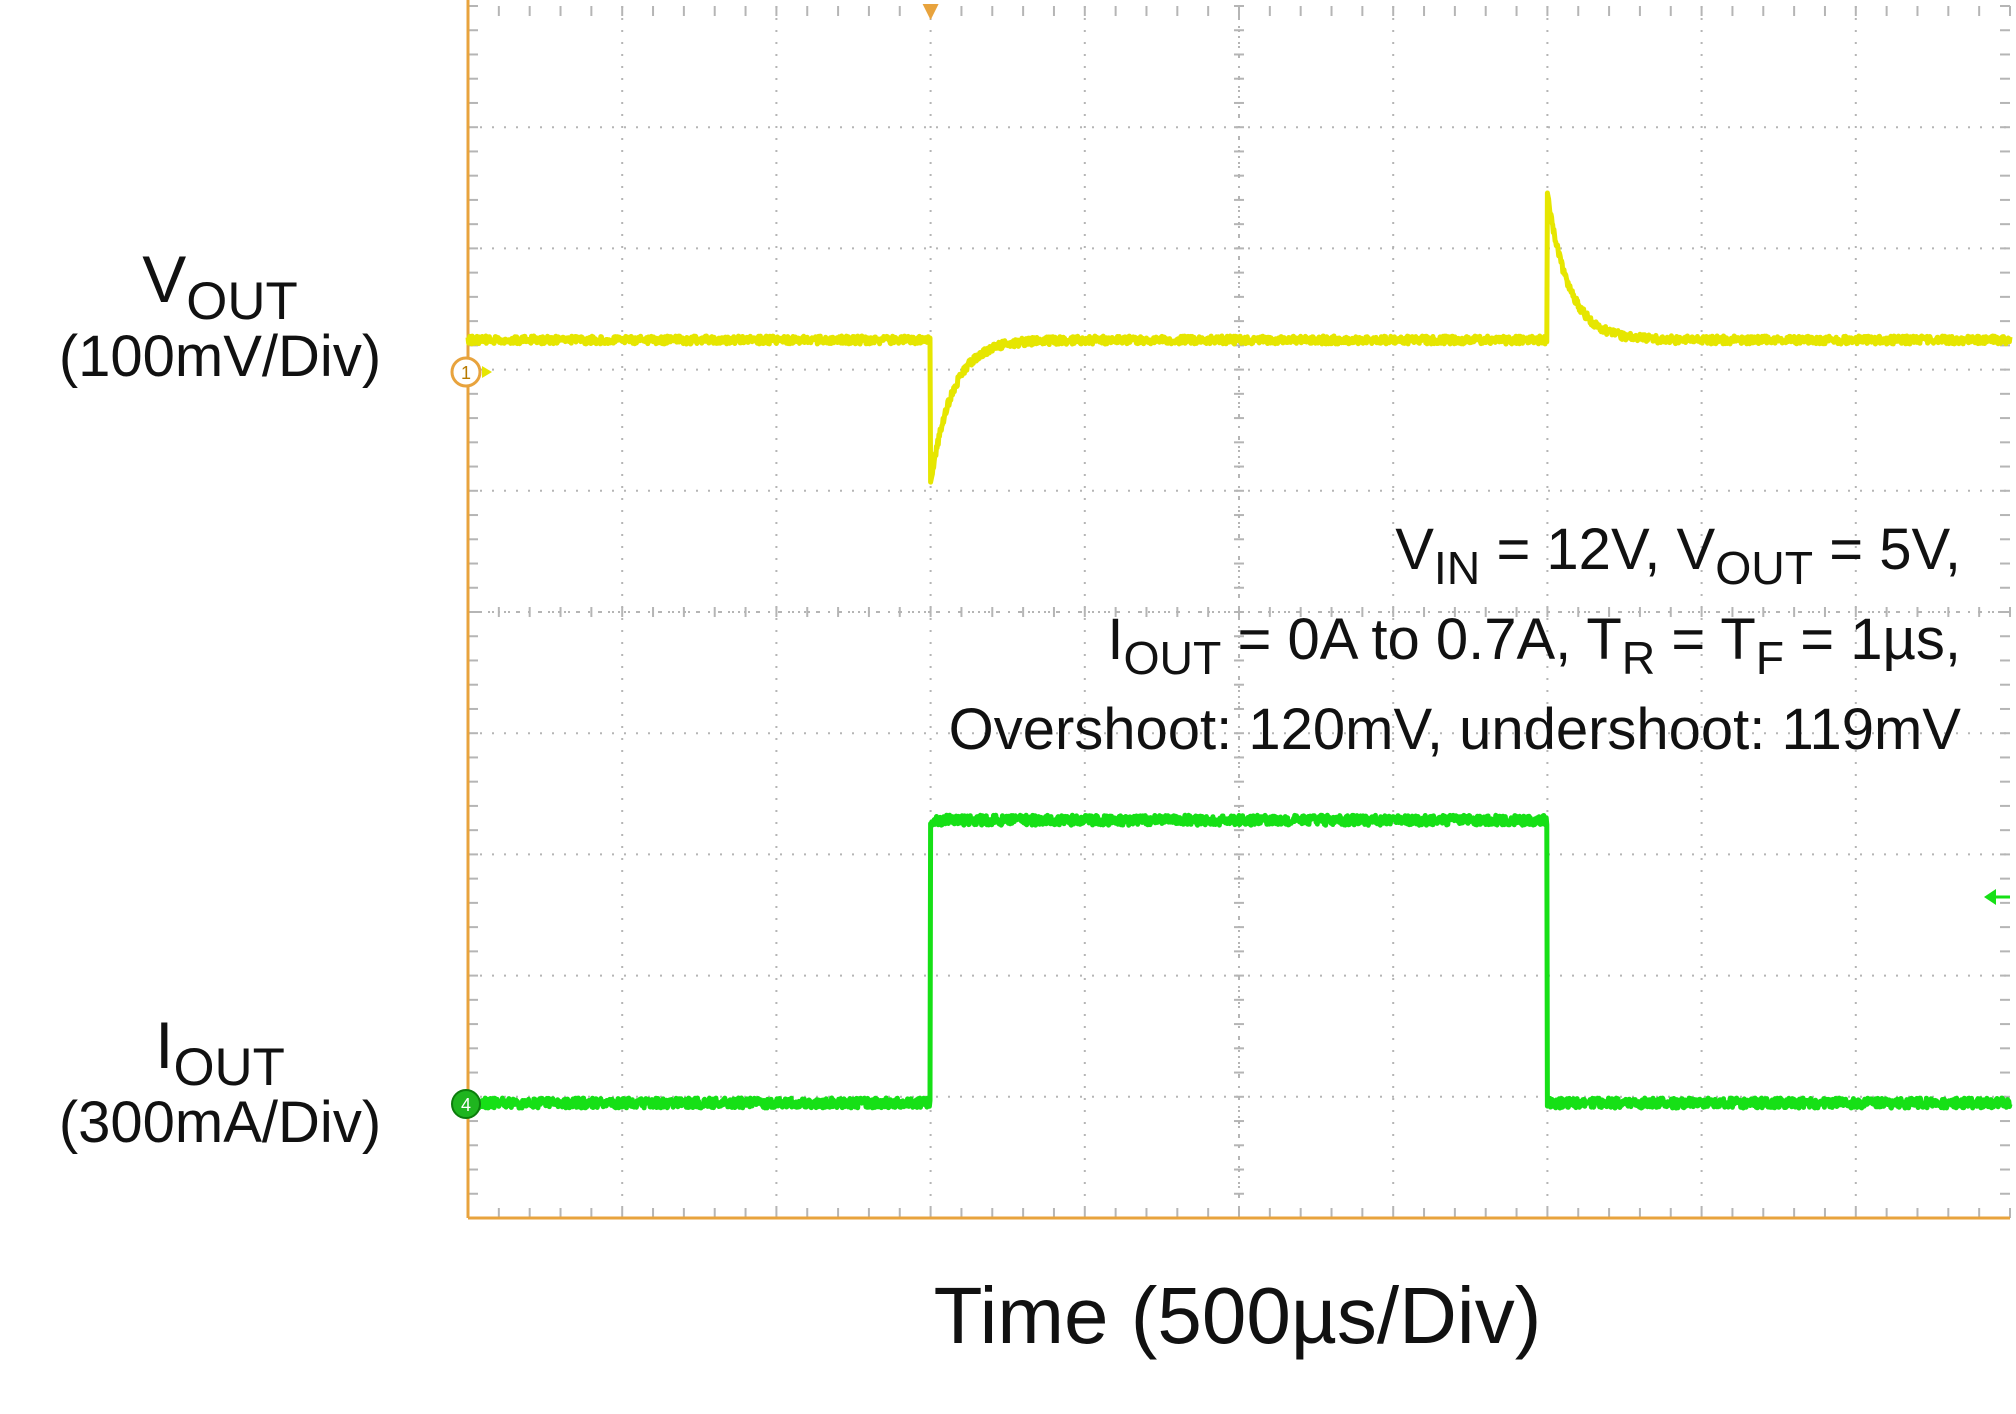 The width and height of the screenshot is (2016, 1414). What do you see at coordinates (1770, 658) in the screenshot?
I see `annotation-line2-part-5: F` at bounding box center [1770, 658].